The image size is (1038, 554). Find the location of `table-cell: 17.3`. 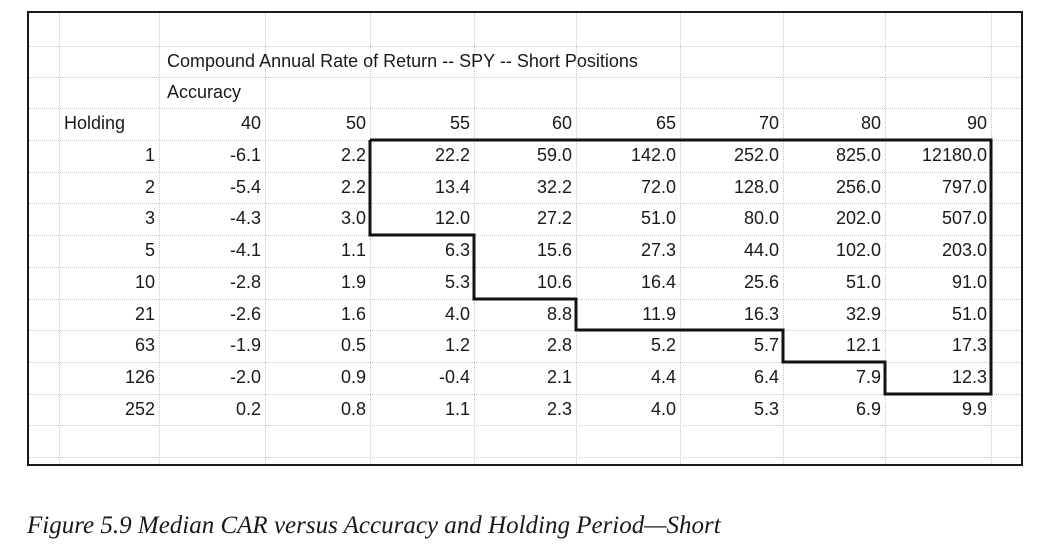

table-cell: 17.3 is located at coordinates (969, 345).